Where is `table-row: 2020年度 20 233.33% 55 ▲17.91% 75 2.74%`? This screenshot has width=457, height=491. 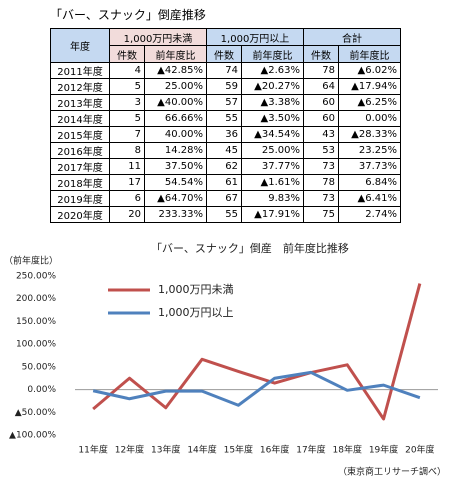 table-row: 2020年度 20 233.33% 55 ▲17.91% 75 2.74% is located at coordinates (225, 214).